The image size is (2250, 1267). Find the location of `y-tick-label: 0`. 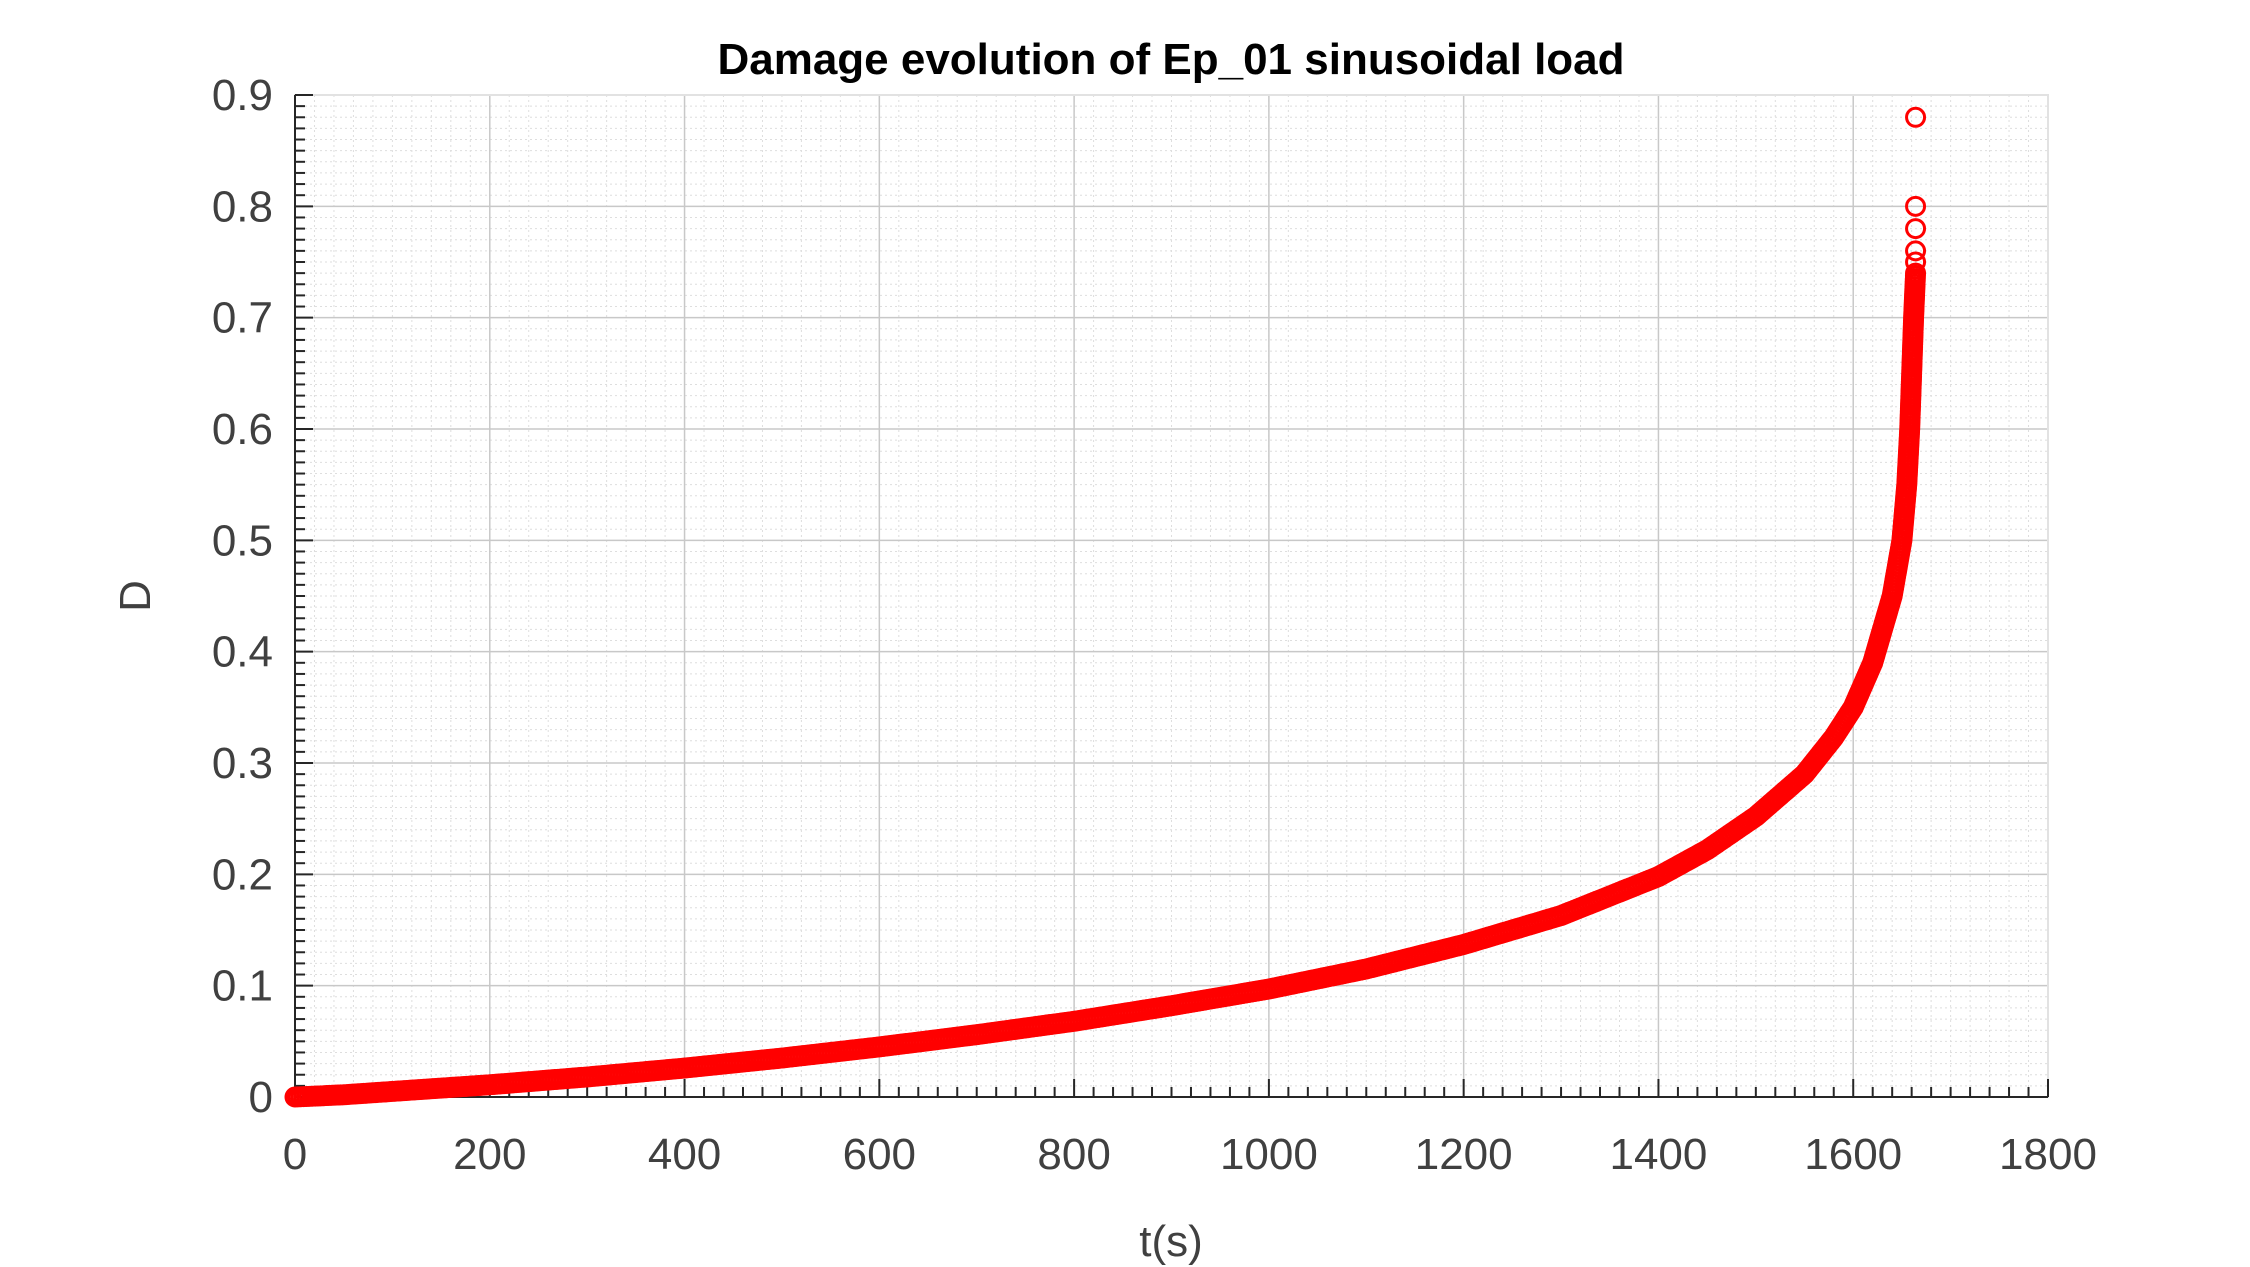

y-tick-label: 0 is located at coordinates (261, 1097).